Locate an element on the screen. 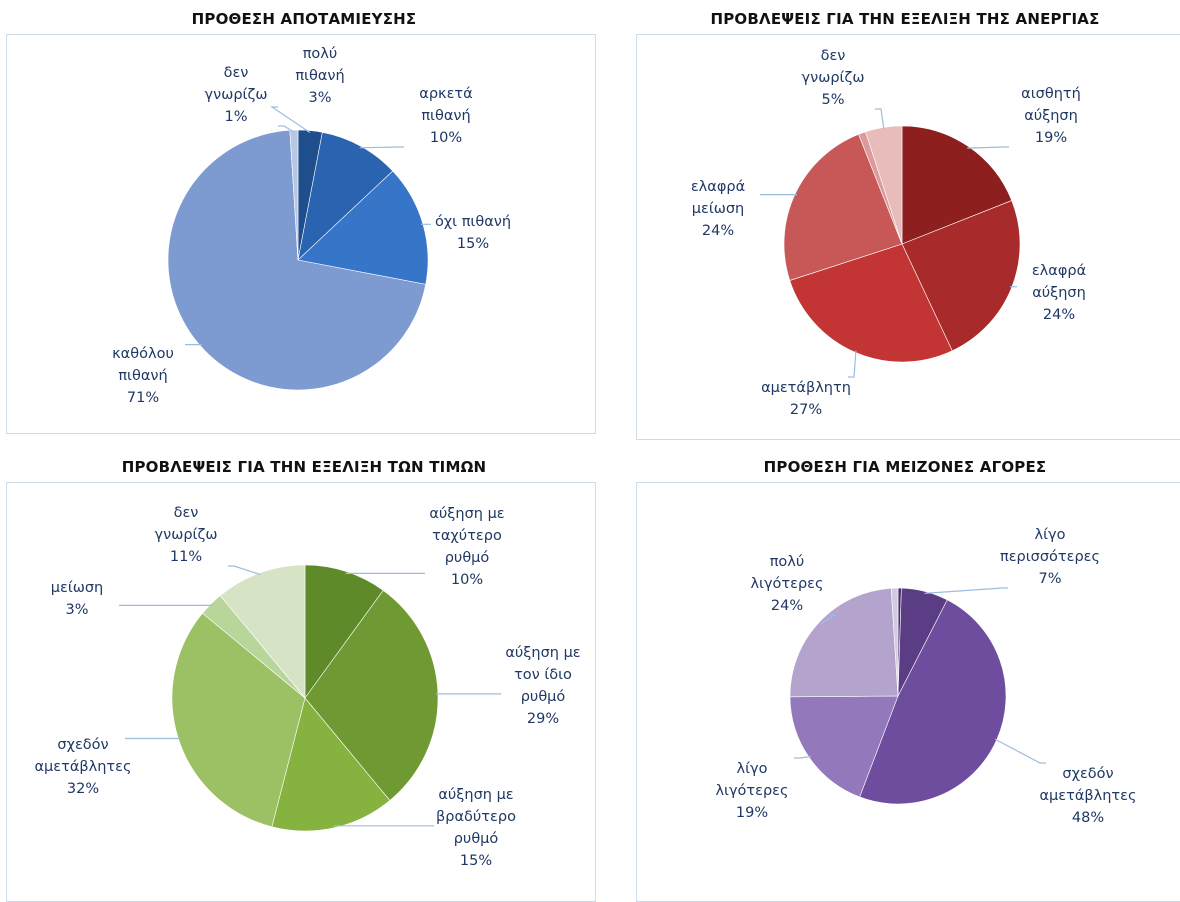  slice-label: αισθητή αύξηση 19% is located at coordinates (1051, 116).